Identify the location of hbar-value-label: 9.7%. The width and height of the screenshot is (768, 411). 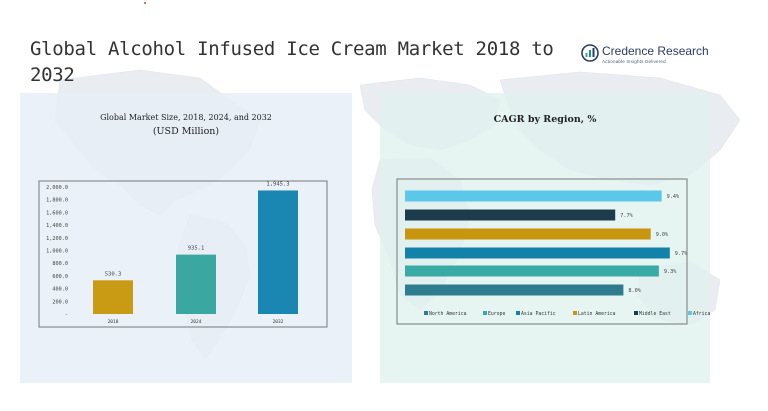
(681, 254).